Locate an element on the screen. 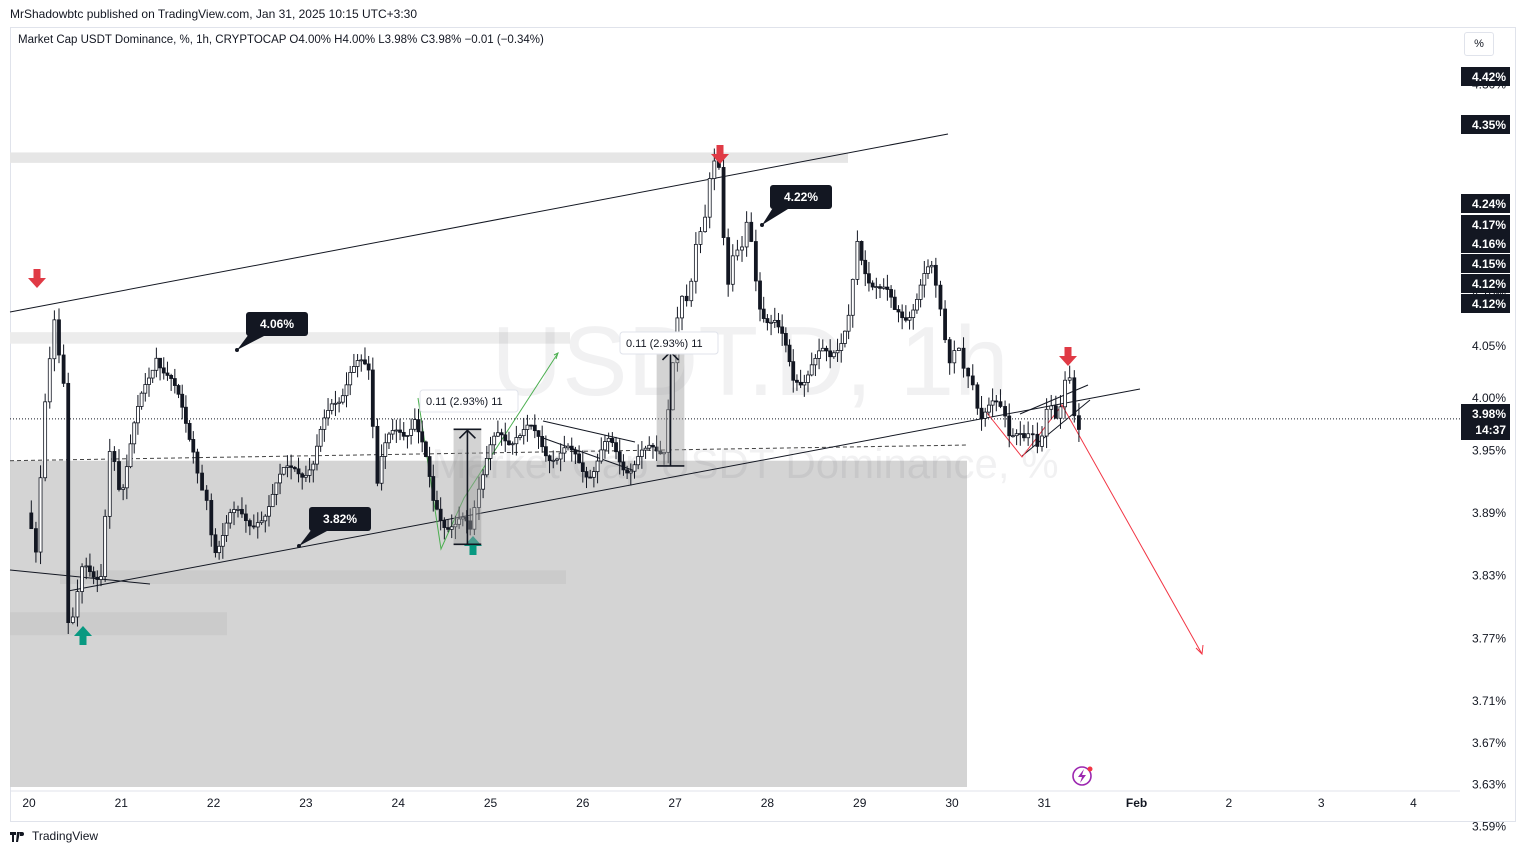 This screenshot has width=1526, height=855. price-tag-label: 4.12% is located at coordinates (1489, 284).